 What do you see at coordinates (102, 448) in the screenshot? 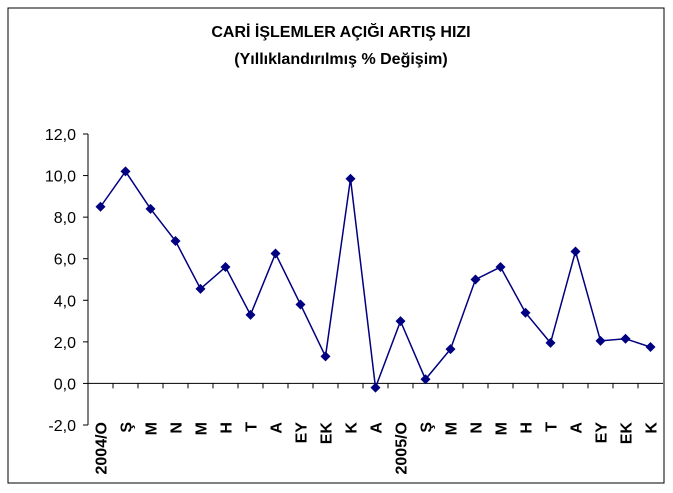
I see `x-tick-label: 2004/O` at bounding box center [102, 448].